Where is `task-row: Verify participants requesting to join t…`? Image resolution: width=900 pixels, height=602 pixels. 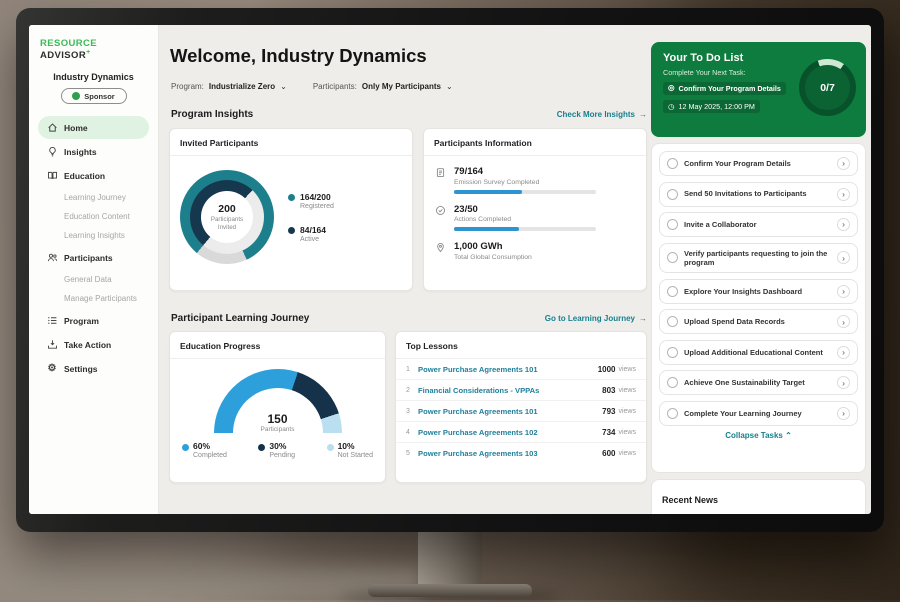 task-row: Verify participants requesting to join t… is located at coordinates (758, 258).